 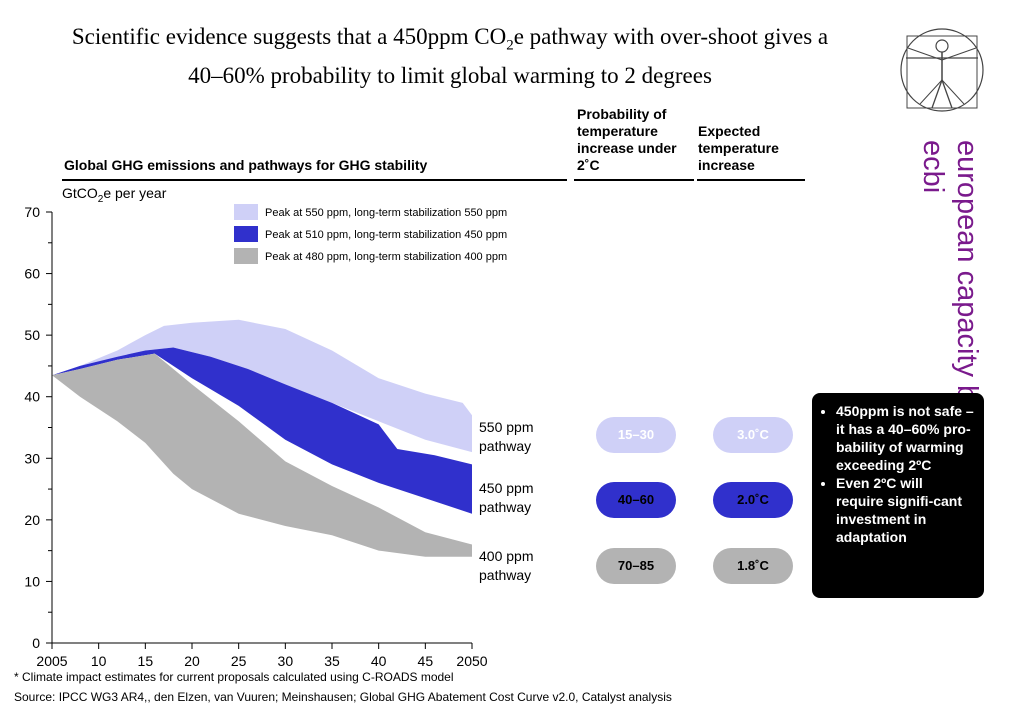 What do you see at coordinates (99, 661) in the screenshot?
I see `x-tick-label-2010: 10` at bounding box center [99, 661].